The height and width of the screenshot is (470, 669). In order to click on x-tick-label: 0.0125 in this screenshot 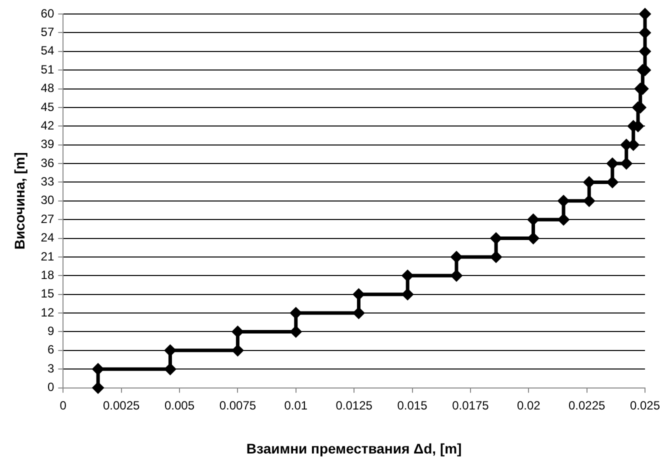, I will do `click(354, 405)`.